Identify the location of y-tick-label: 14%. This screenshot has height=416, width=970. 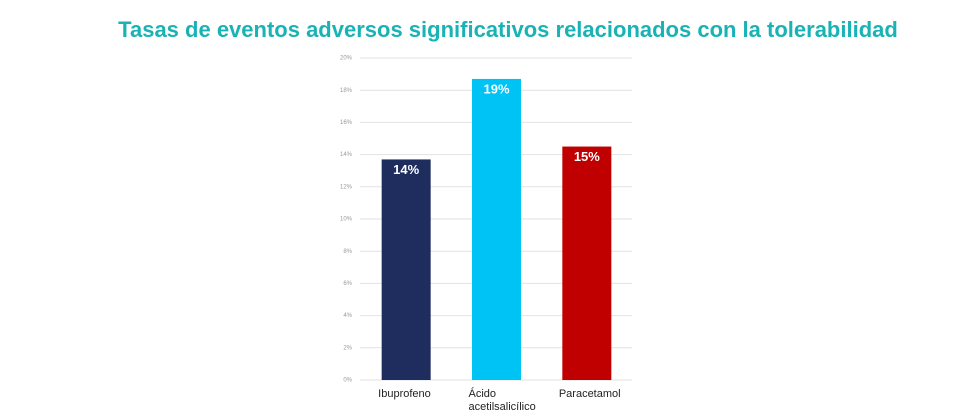
(346, 155).